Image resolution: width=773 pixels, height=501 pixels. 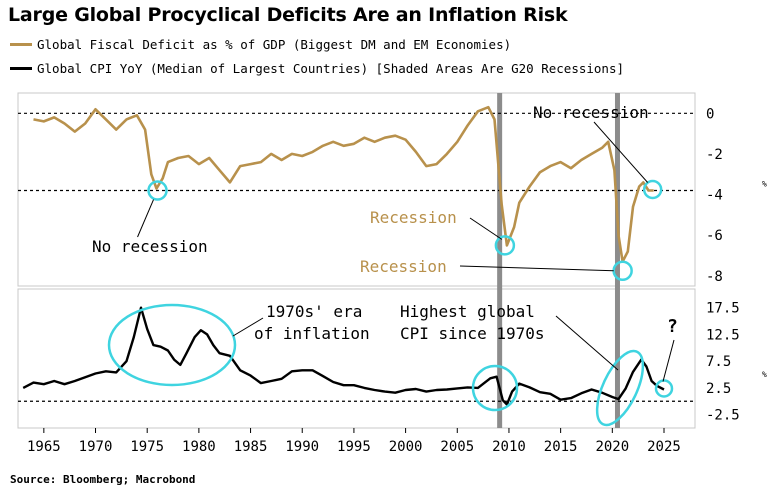 I want to click on y-tick-label-p1-1: 12.5, so click(x=723, y=335).